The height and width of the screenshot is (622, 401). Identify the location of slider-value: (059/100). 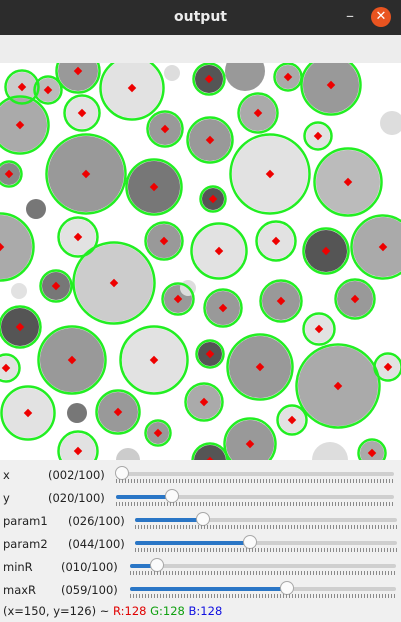
(89, 590).